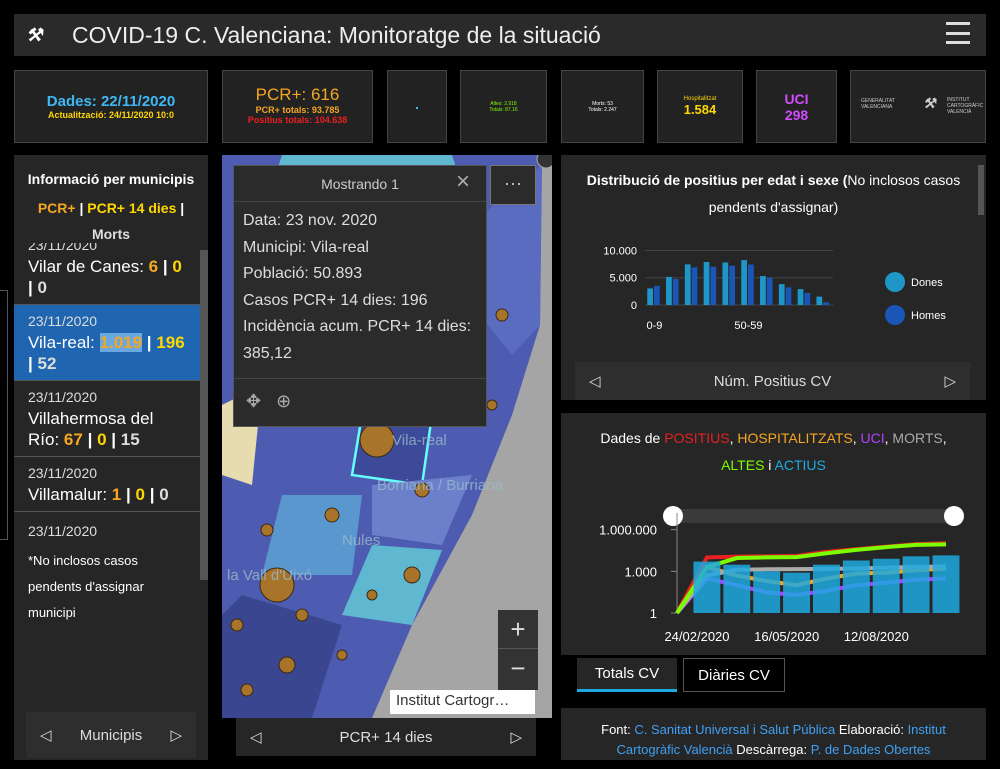  What do you see at coordinates (735, 729) in the screenshot?
I see `source-link: C. Sanitat Universal i Salut Pública` at bounding box center [735, 729].